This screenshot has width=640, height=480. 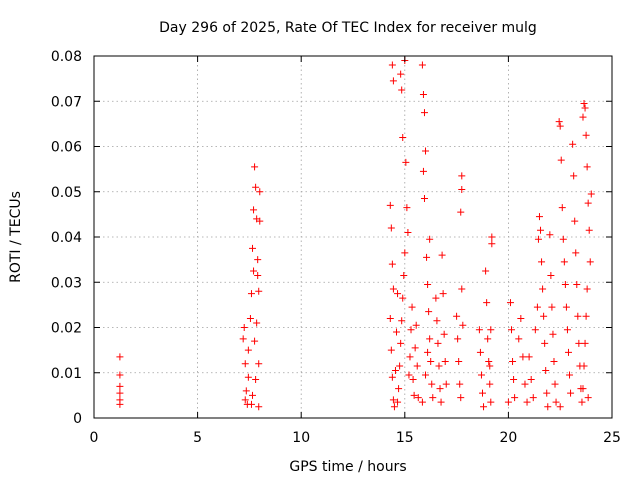 What do you see at coordinates (66, 374) in the screenshot?
I see `y-tick-label: 0.01` at bounding box center [66, 374].